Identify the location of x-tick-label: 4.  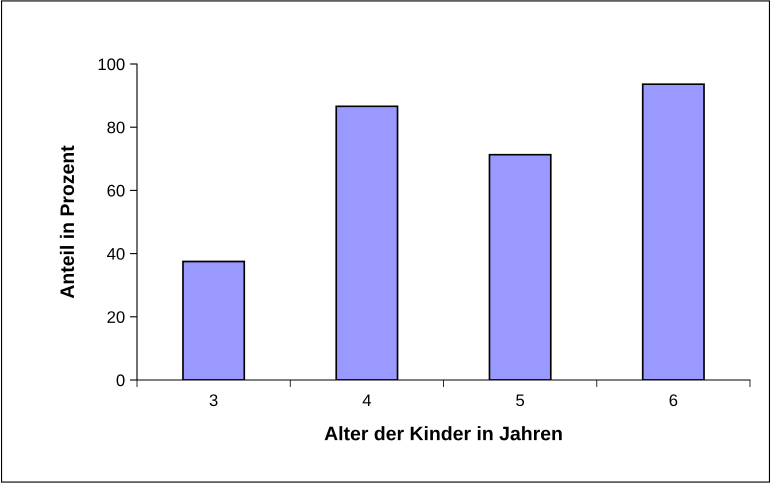
(367, 400).